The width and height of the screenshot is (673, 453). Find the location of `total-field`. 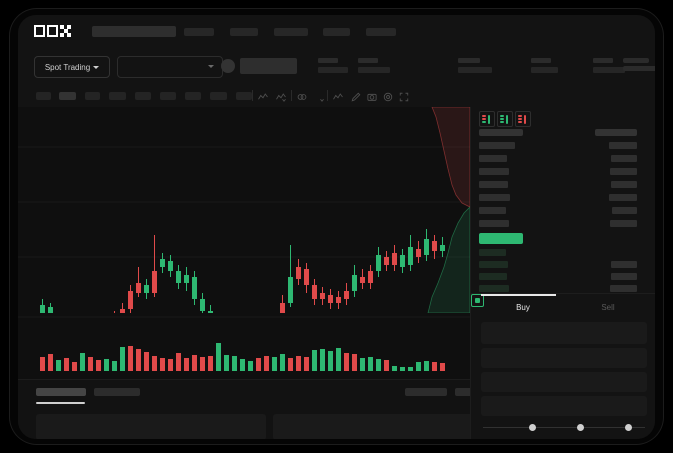

total-field is located at coordinates (564, 406).